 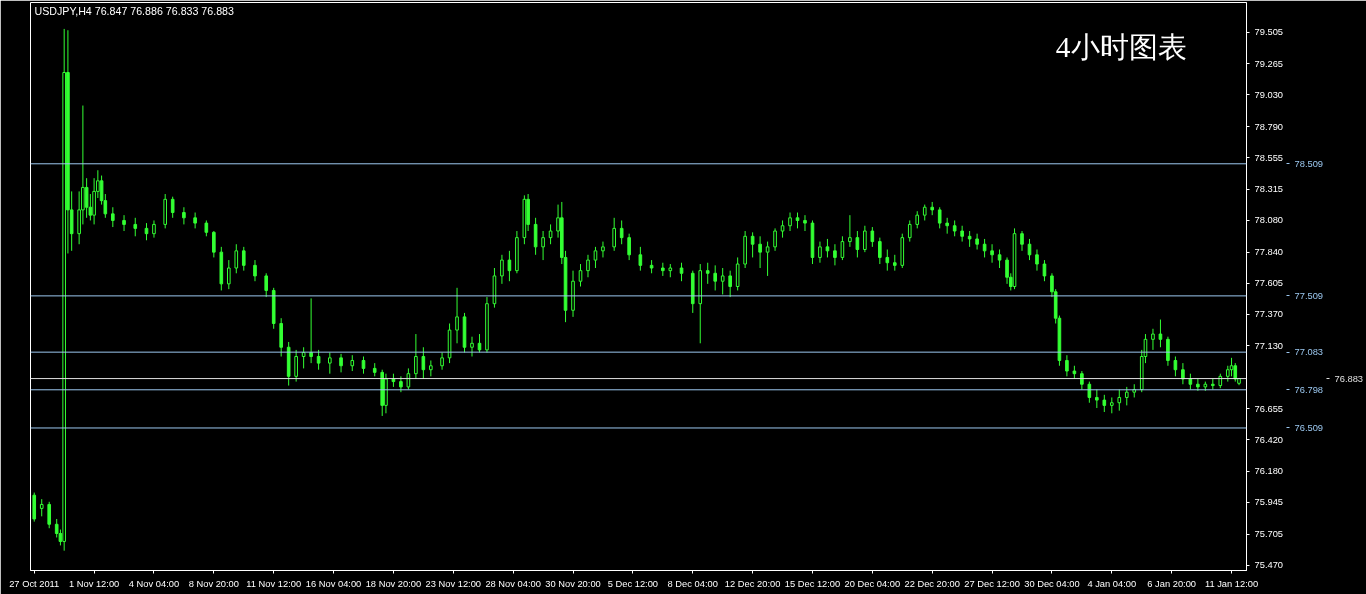 What do you see at coordinates (134, 10) in the screenshot?
I see `chart-title: USDJPY,H4 76.847 76.886 76.833 76.883` at bounding box center [134, 10].